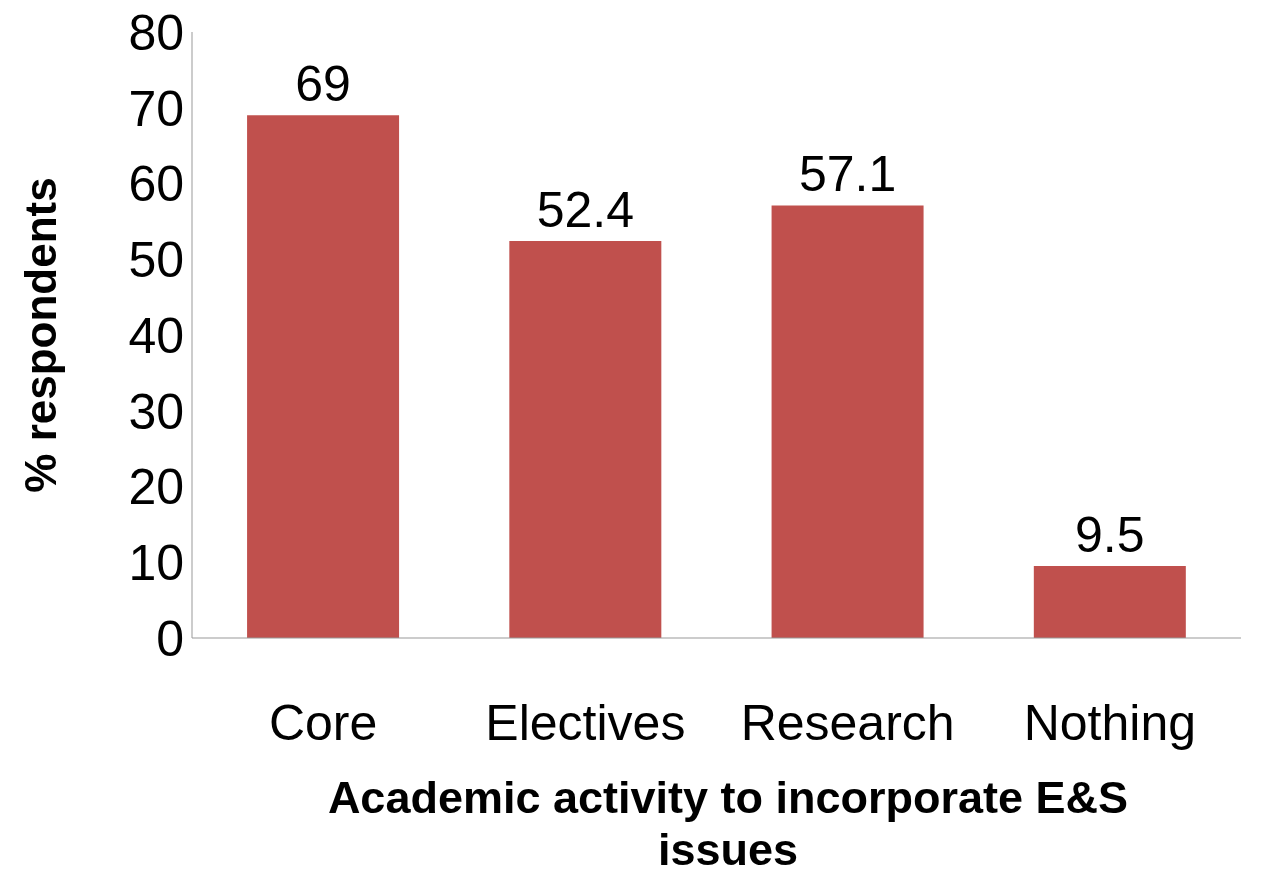  Describe the element at coordinates (156, 487) in the screenshot. I see `y-tick-label: 20` at that location.